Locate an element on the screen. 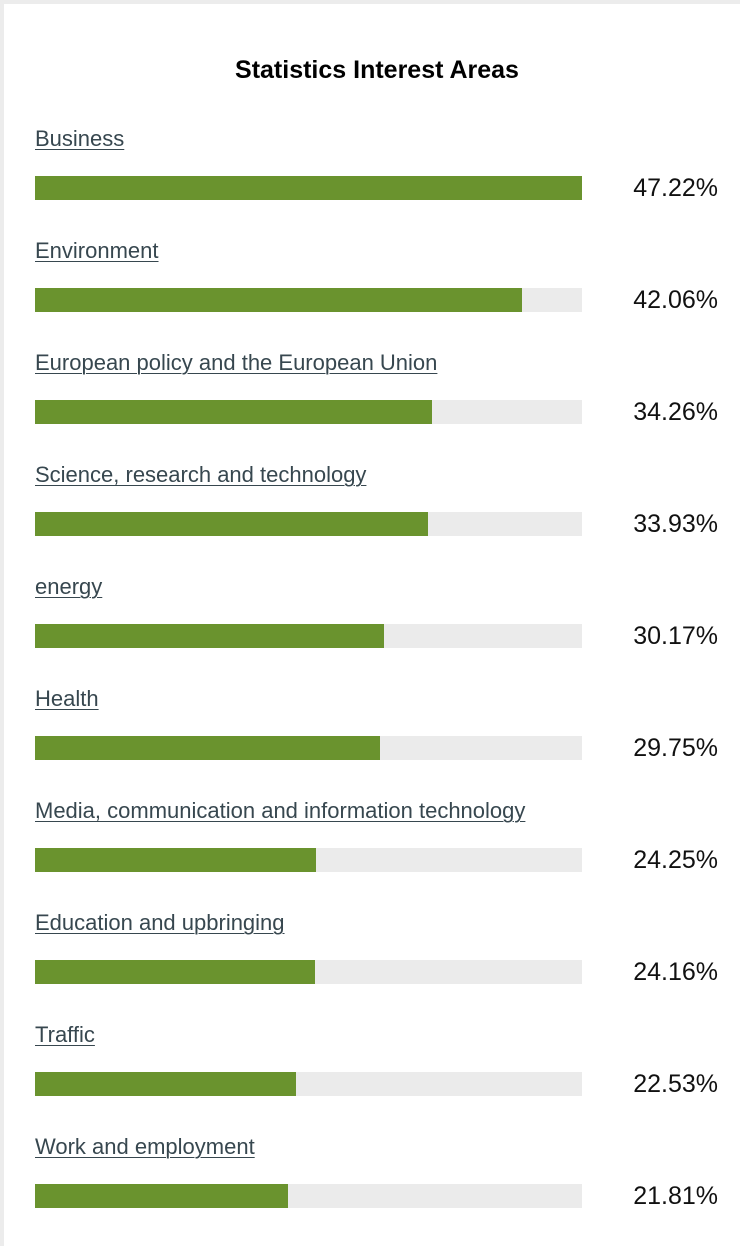 The image size is (740, 1246). percentage-label: 24.25% is located at coordinates (675, 860).